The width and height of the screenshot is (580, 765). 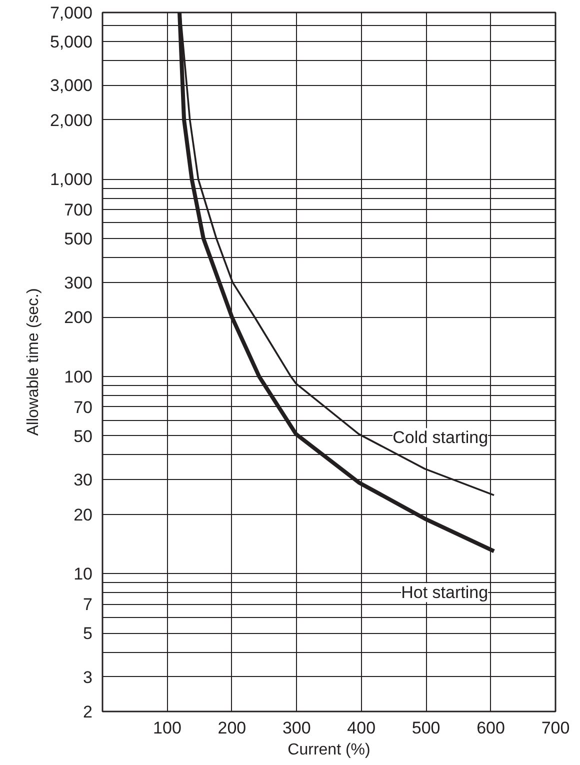 I want to click on x-tick-label: 300, so click(x=296, y=728).